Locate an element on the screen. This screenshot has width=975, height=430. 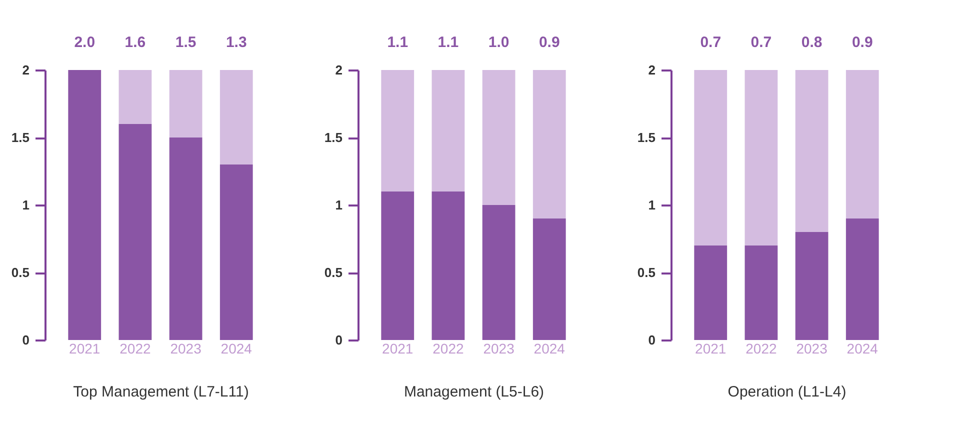
data-label: 1.6 is located at coordinates (135, 42).